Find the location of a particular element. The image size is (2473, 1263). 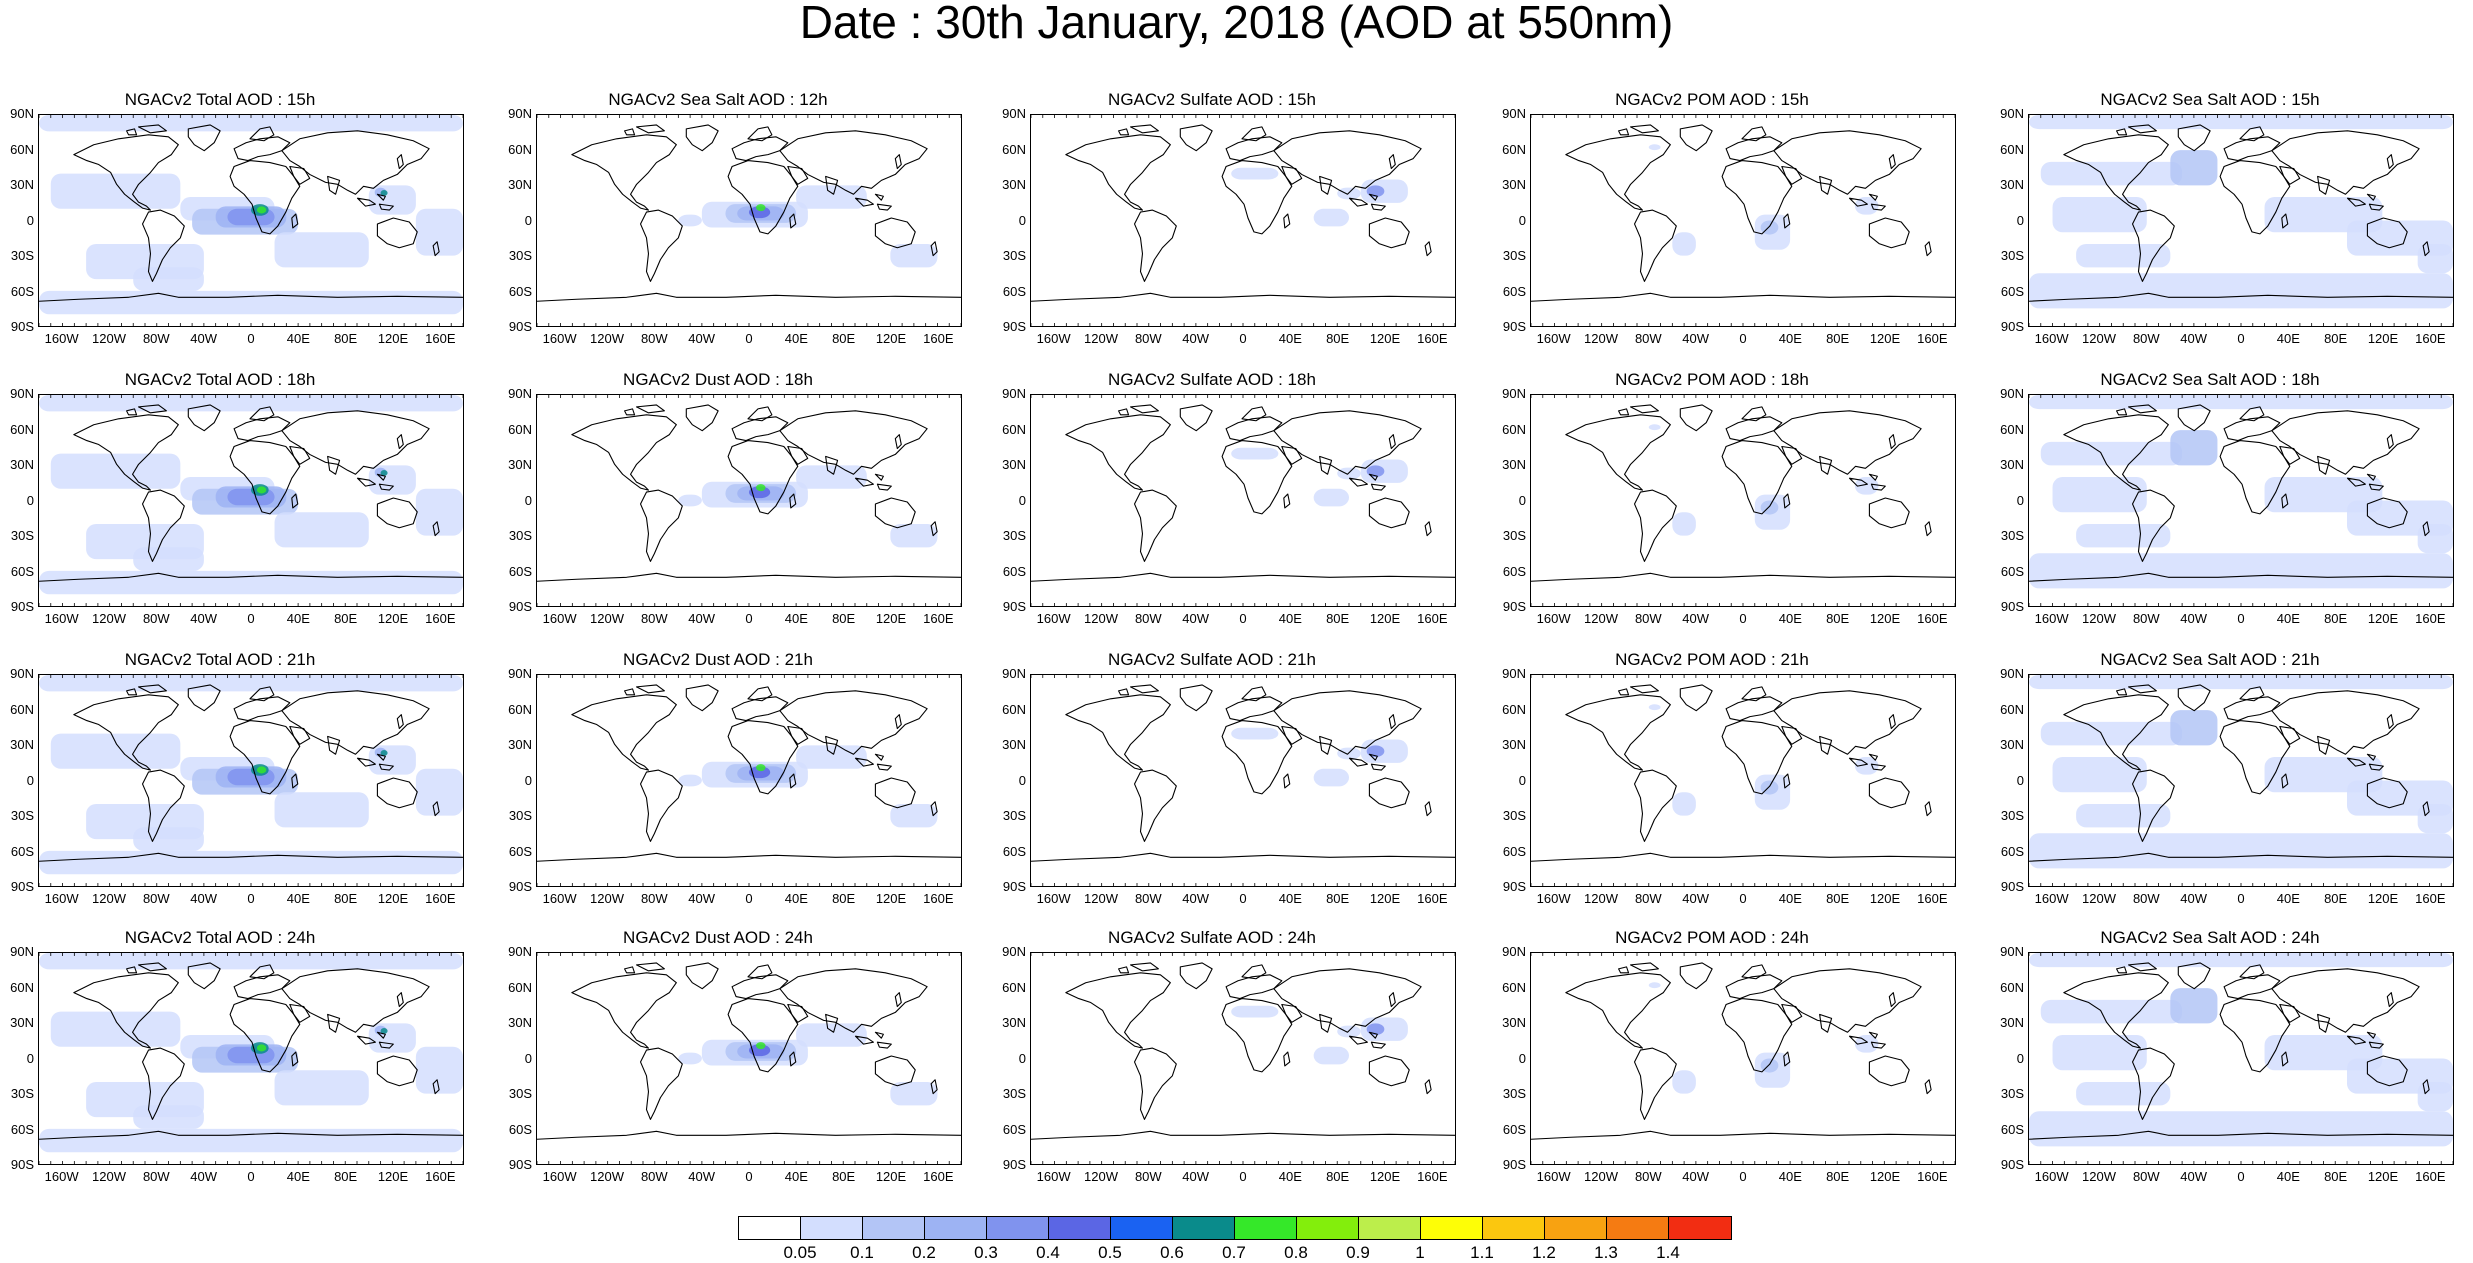

lat-tick-label: 30N is located at coordinates (22, 1022).